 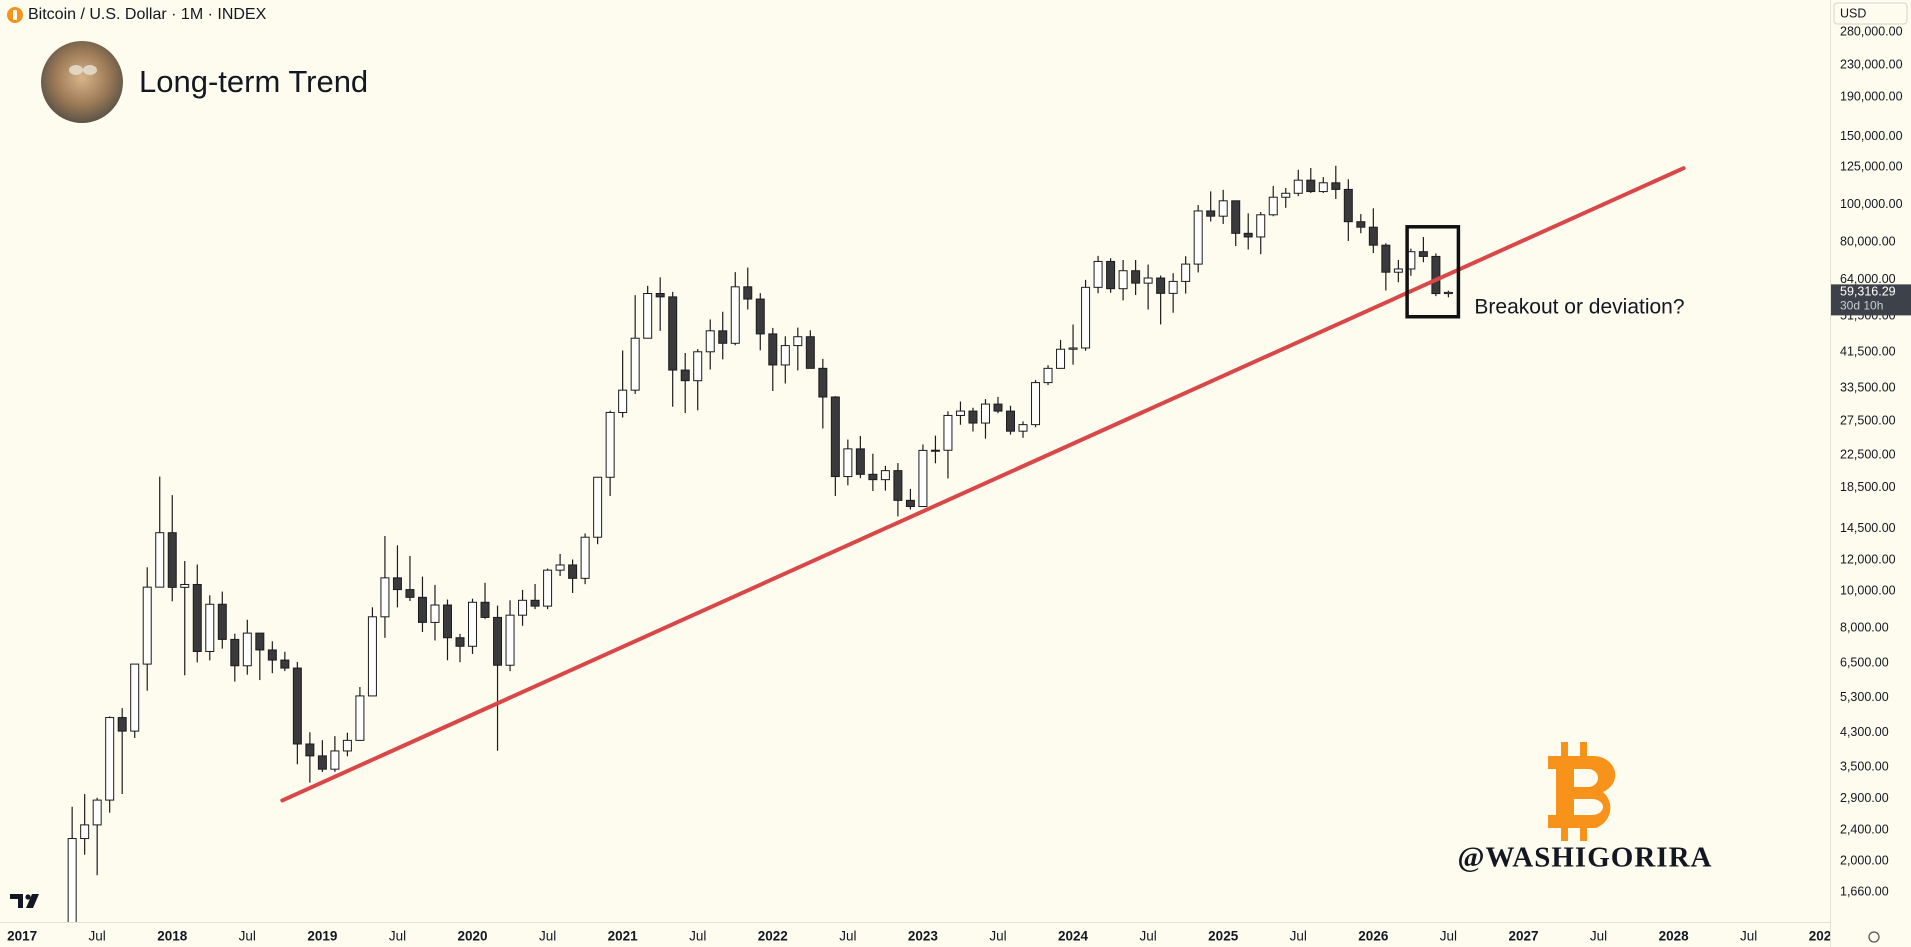 I want to click on countdown-label: 30d 10h, so click(x=1861, y=306).